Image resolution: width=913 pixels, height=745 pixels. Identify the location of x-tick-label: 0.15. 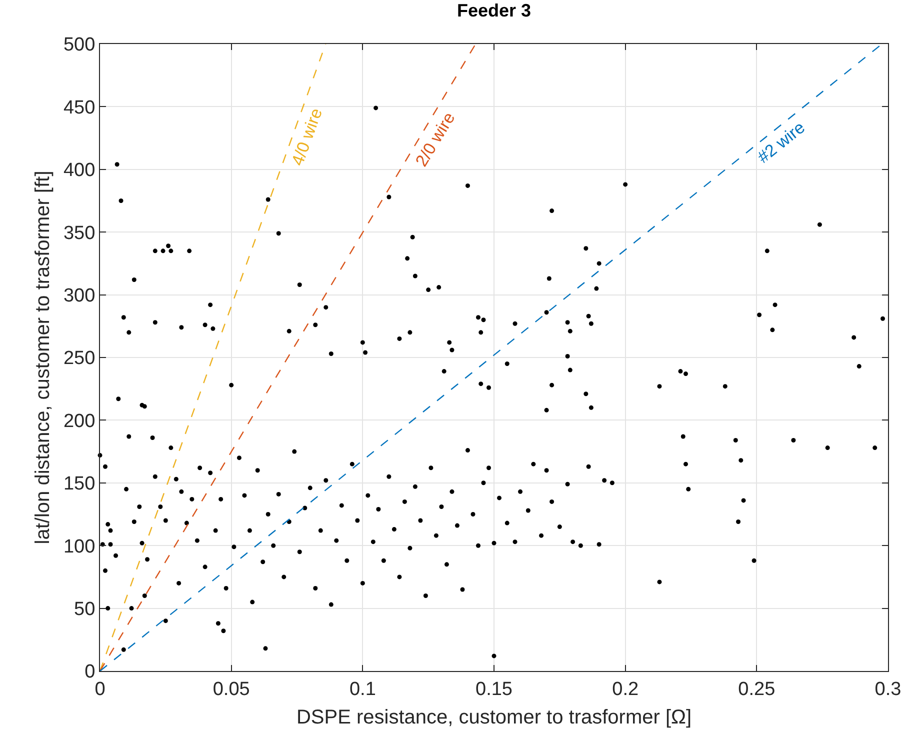
(494, 689).